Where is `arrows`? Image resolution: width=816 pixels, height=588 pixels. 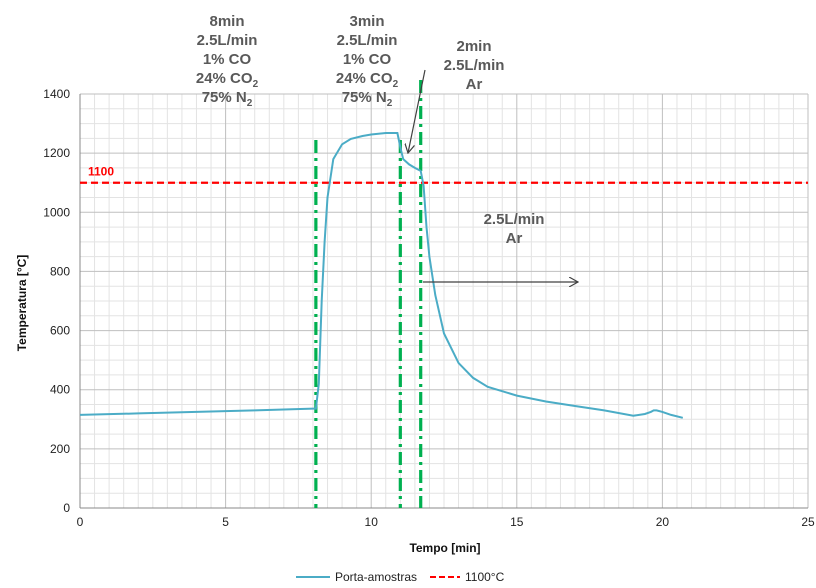 arrows is located at coordinates (493, 175).